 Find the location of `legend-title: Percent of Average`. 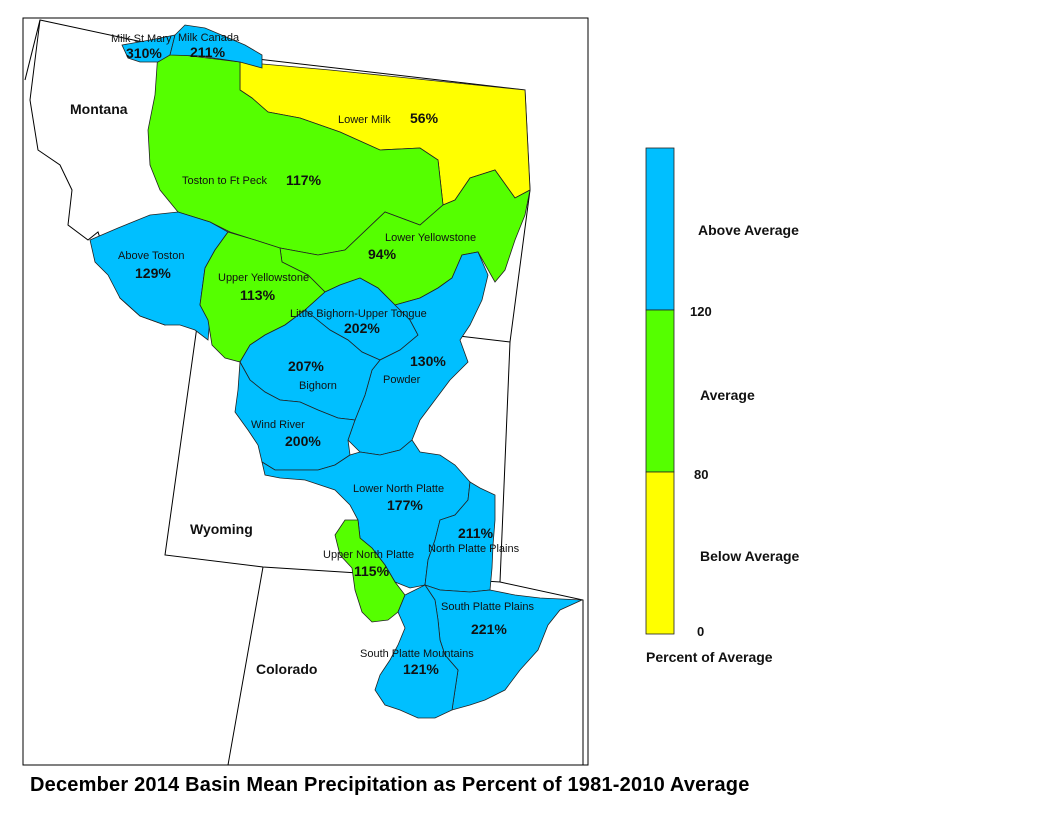

legend-title: Percent of Average is located at coordinates (709, 657).